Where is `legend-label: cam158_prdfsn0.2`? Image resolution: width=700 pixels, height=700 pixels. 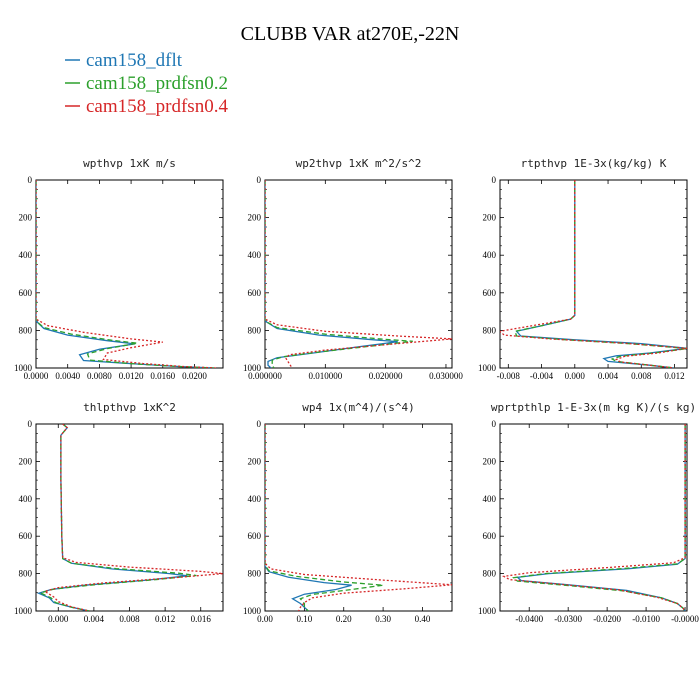 legend-label: cam158_prdfsn0.2 is located at coordinates (157, 83).